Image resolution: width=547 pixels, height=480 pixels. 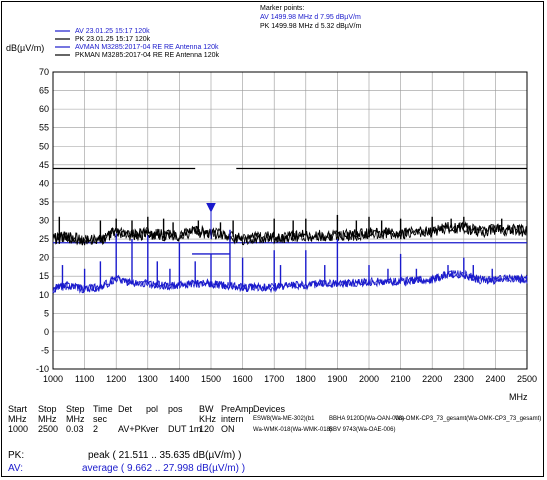 I want to click on y-tick-label: 20, so click(x=44, y=258).